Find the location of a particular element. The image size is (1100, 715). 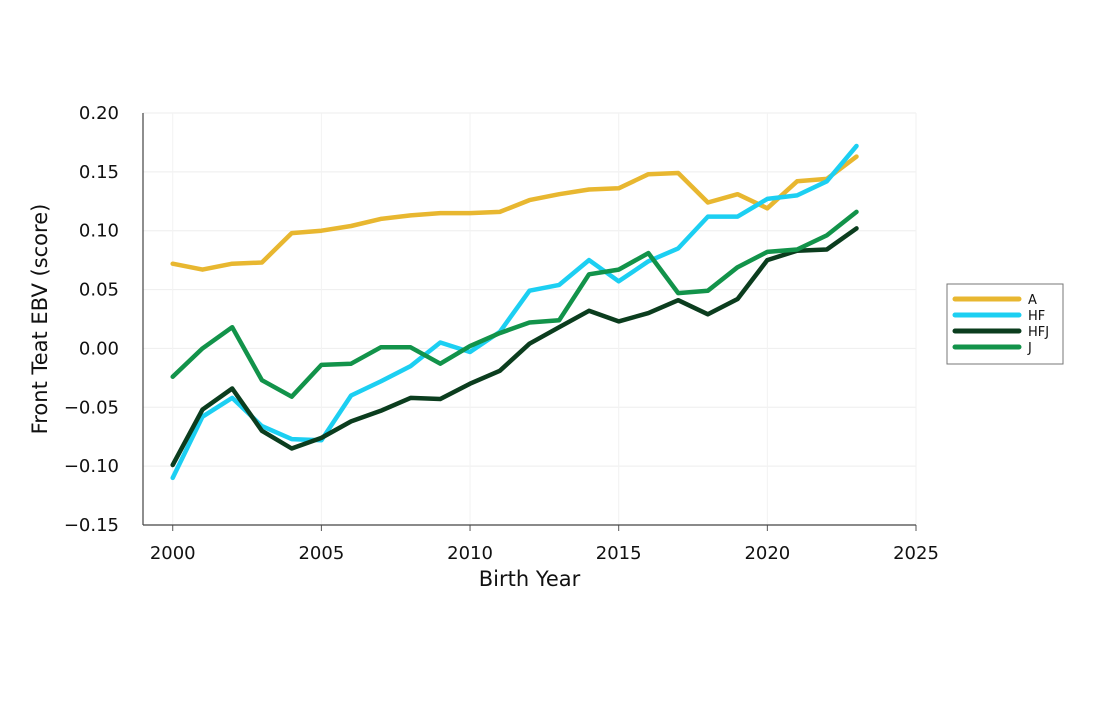

legend-label-hfj: HFJ is located at coordinates (1038, 332).